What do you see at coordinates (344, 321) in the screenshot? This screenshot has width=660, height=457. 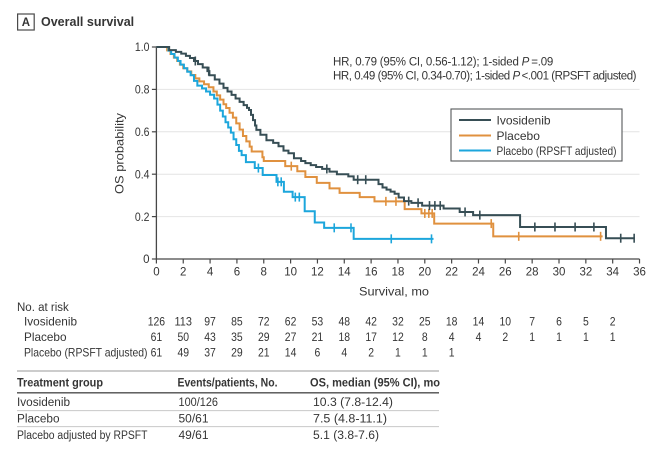 I see `svg-text: 48` at bounding box center [344, 321].